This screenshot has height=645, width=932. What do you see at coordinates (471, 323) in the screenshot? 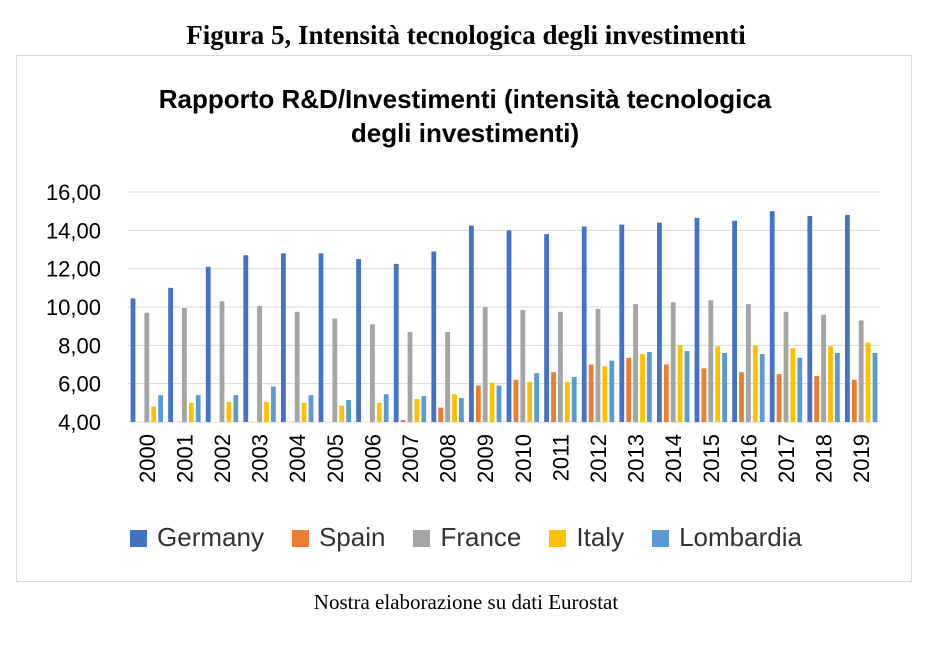
I see `bar-germany-2009` at bounding box center [471, 323].